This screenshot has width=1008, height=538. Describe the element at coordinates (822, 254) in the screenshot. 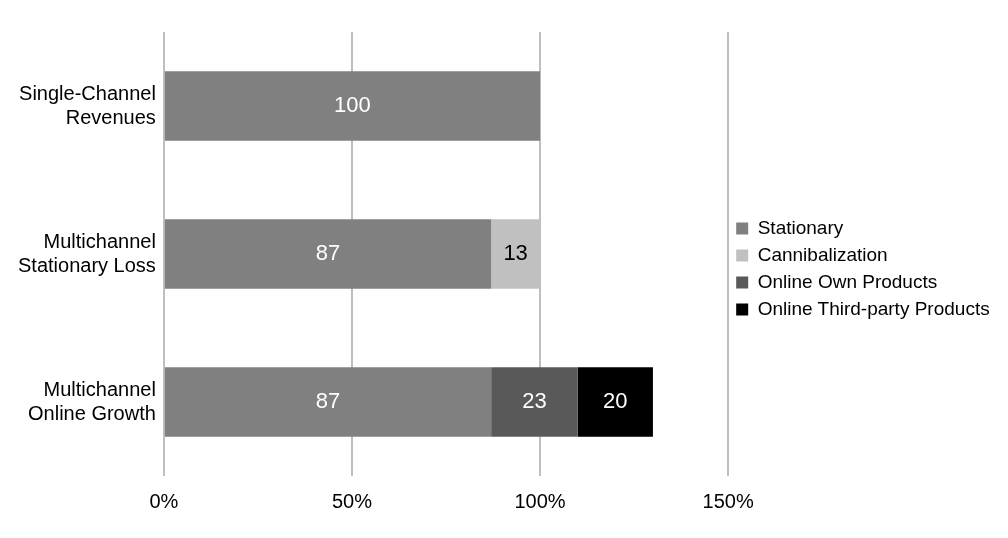

I see `legend-label: Cannibalization` at that location.